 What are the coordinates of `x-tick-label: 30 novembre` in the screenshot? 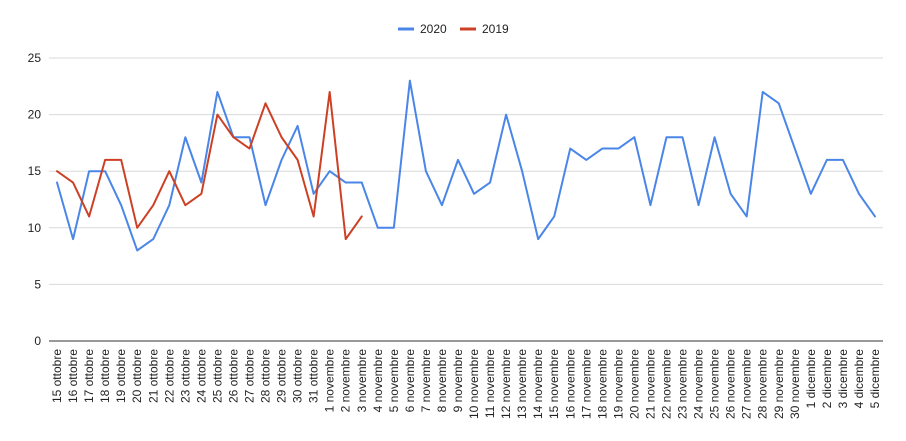 It's located at (795, 384).